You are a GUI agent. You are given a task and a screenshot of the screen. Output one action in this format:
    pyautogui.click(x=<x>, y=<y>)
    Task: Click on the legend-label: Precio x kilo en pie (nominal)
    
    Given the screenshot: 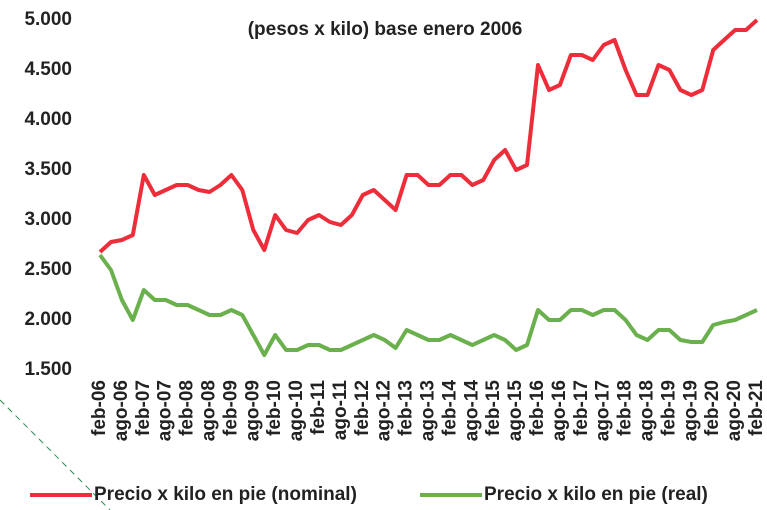 What is the action you would take?
    pyautogui.click(x=225, y=494)
    